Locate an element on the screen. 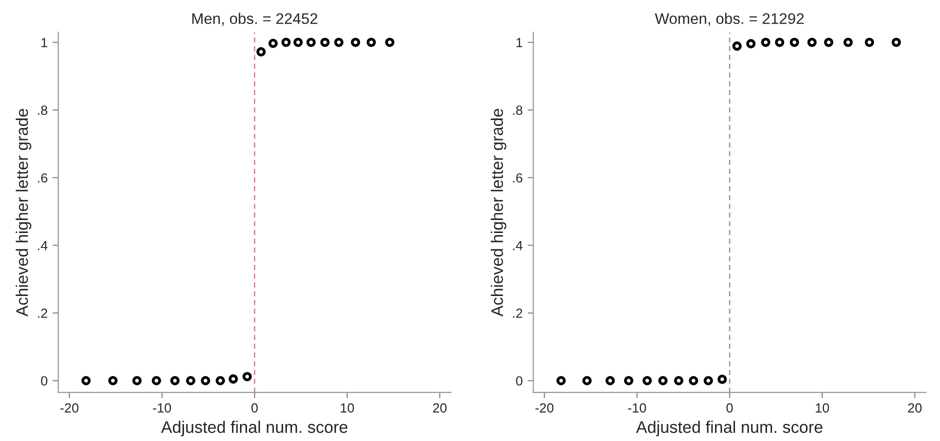 Image resolution: width=940 pixels, height=441 pixels. chart-title: Men, obs. = 22452 is located at coordinates (255, 19).